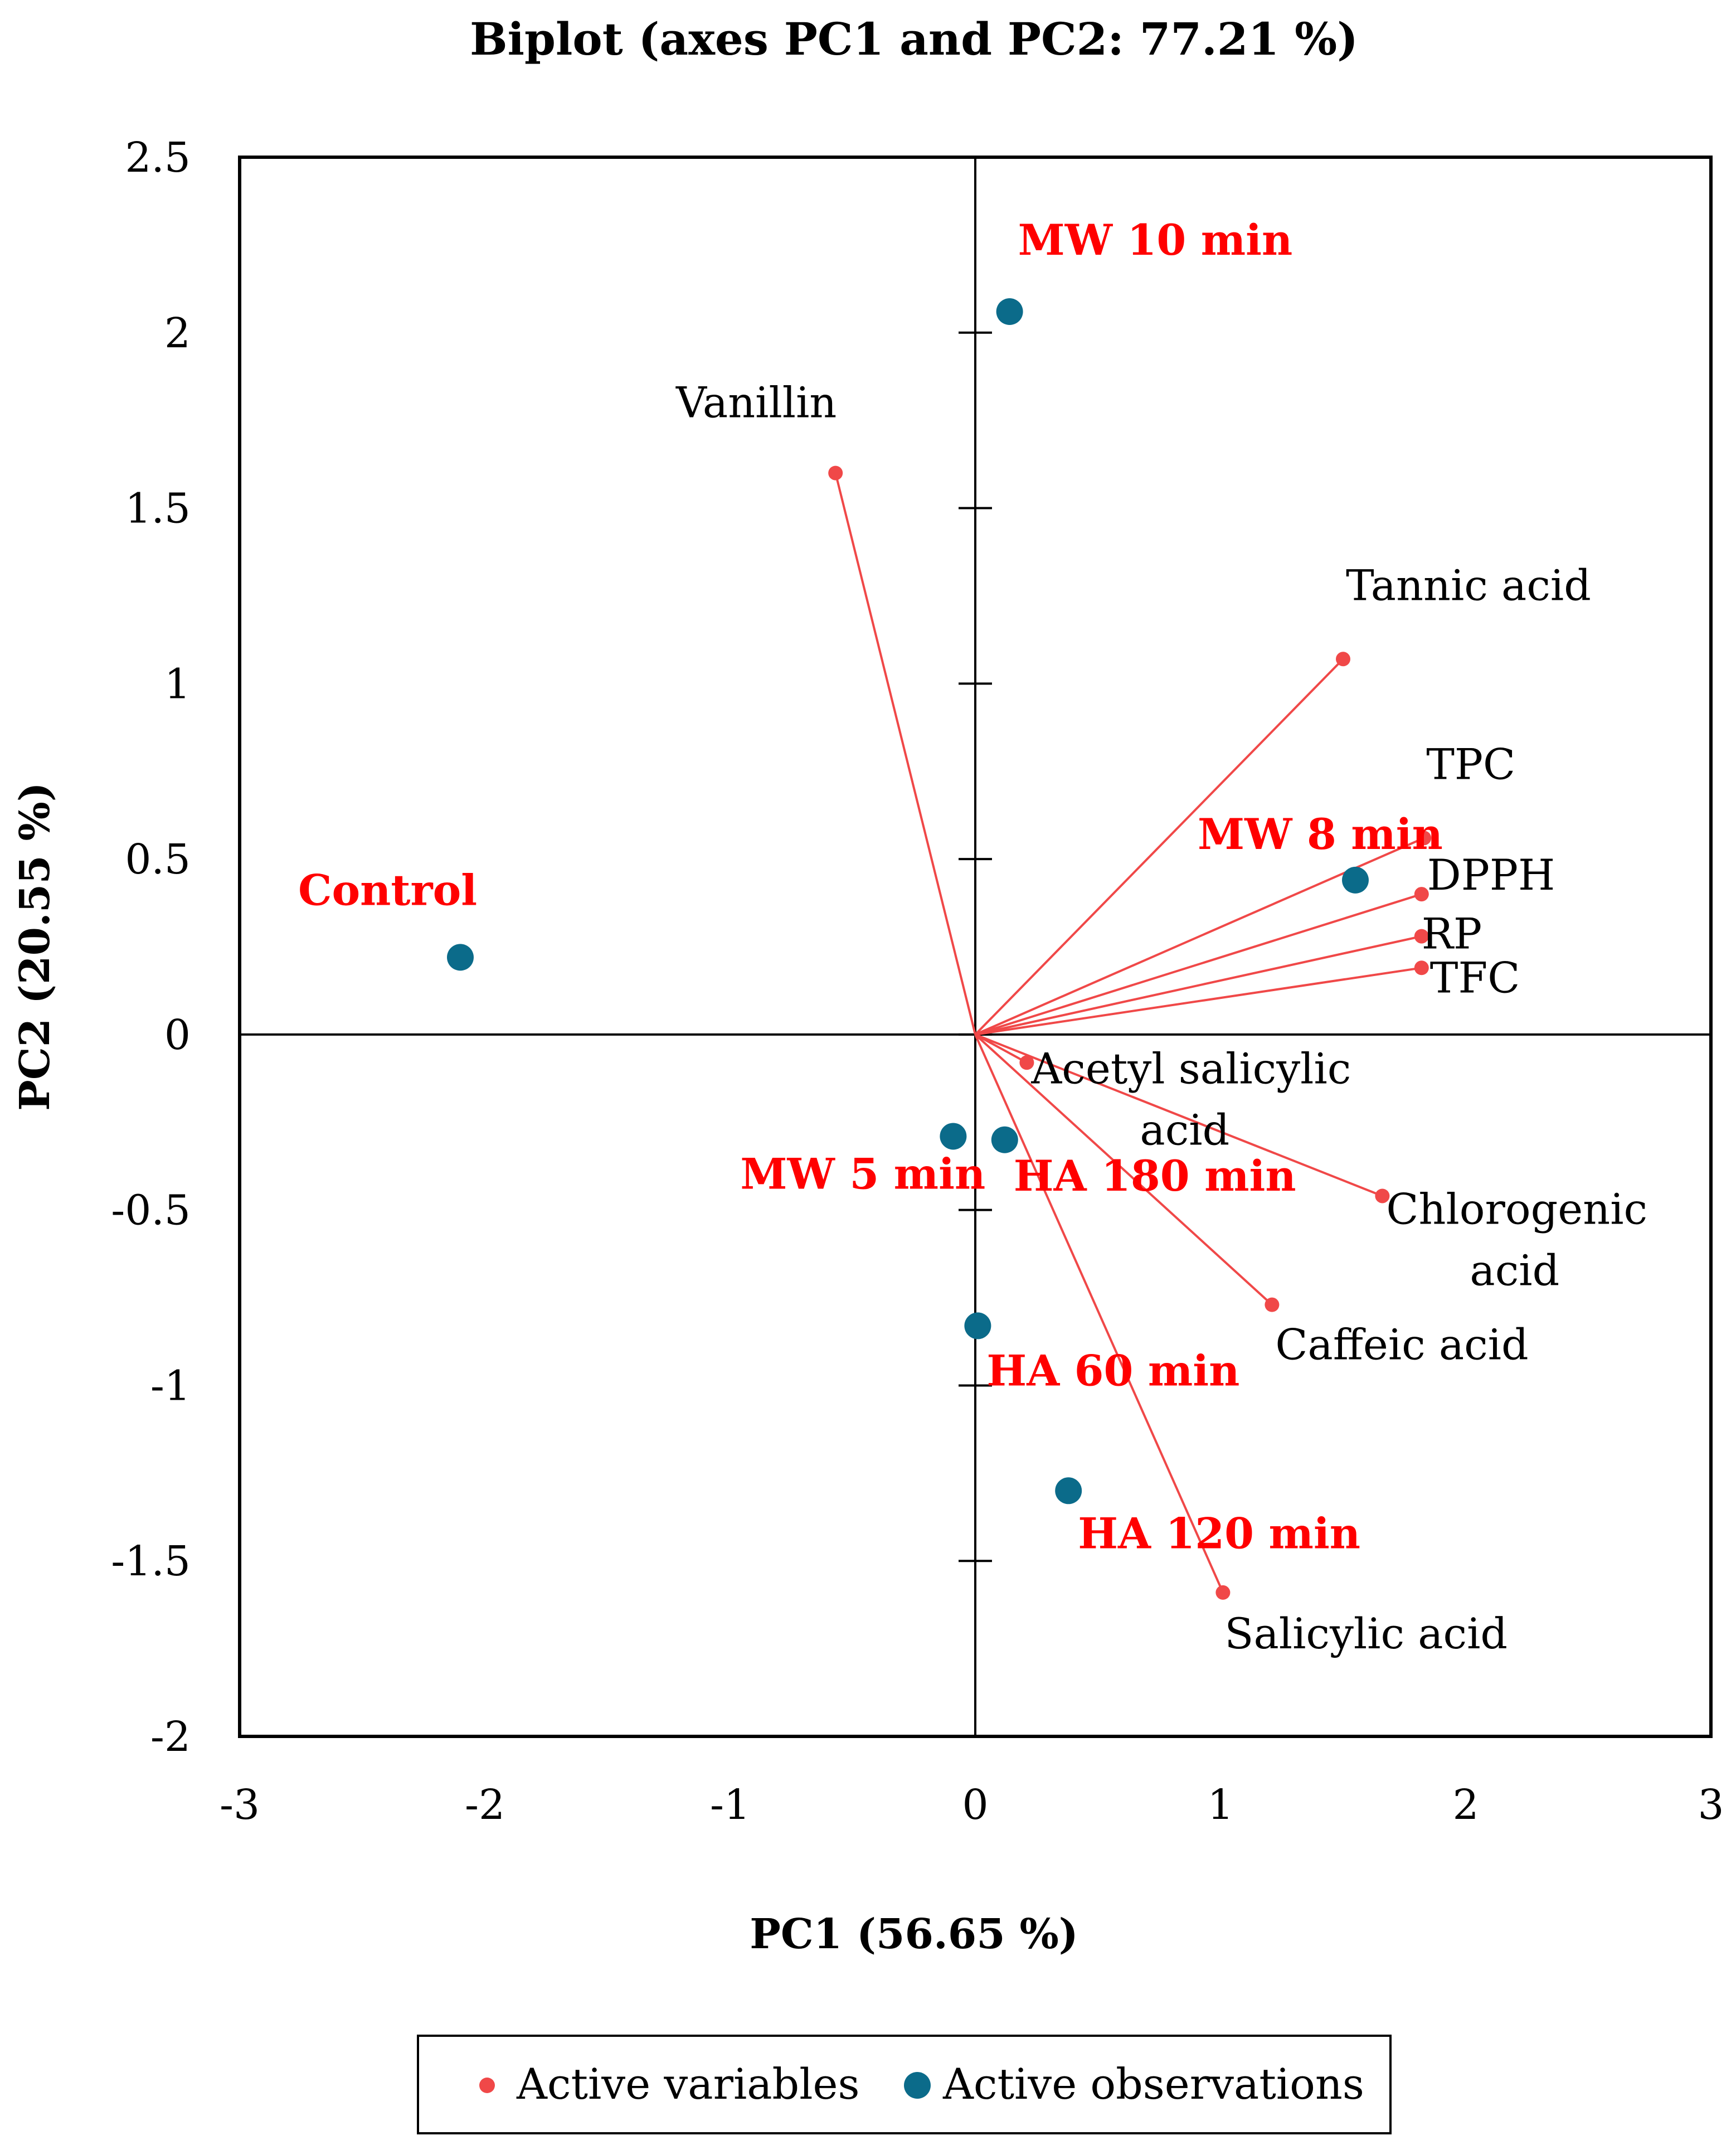 The image size is (1736, 2150). What do you see at coordinates (1112, 1370) in the screenshot?
I see `observation-label: HA 60 min` at bounding box center [1112, 1370].